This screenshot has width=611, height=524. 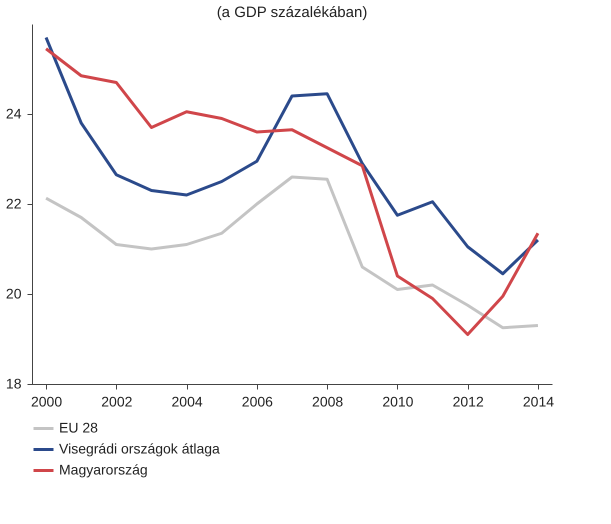 I want to click on legend-label: Magyarország, so click(x=103, y=470).